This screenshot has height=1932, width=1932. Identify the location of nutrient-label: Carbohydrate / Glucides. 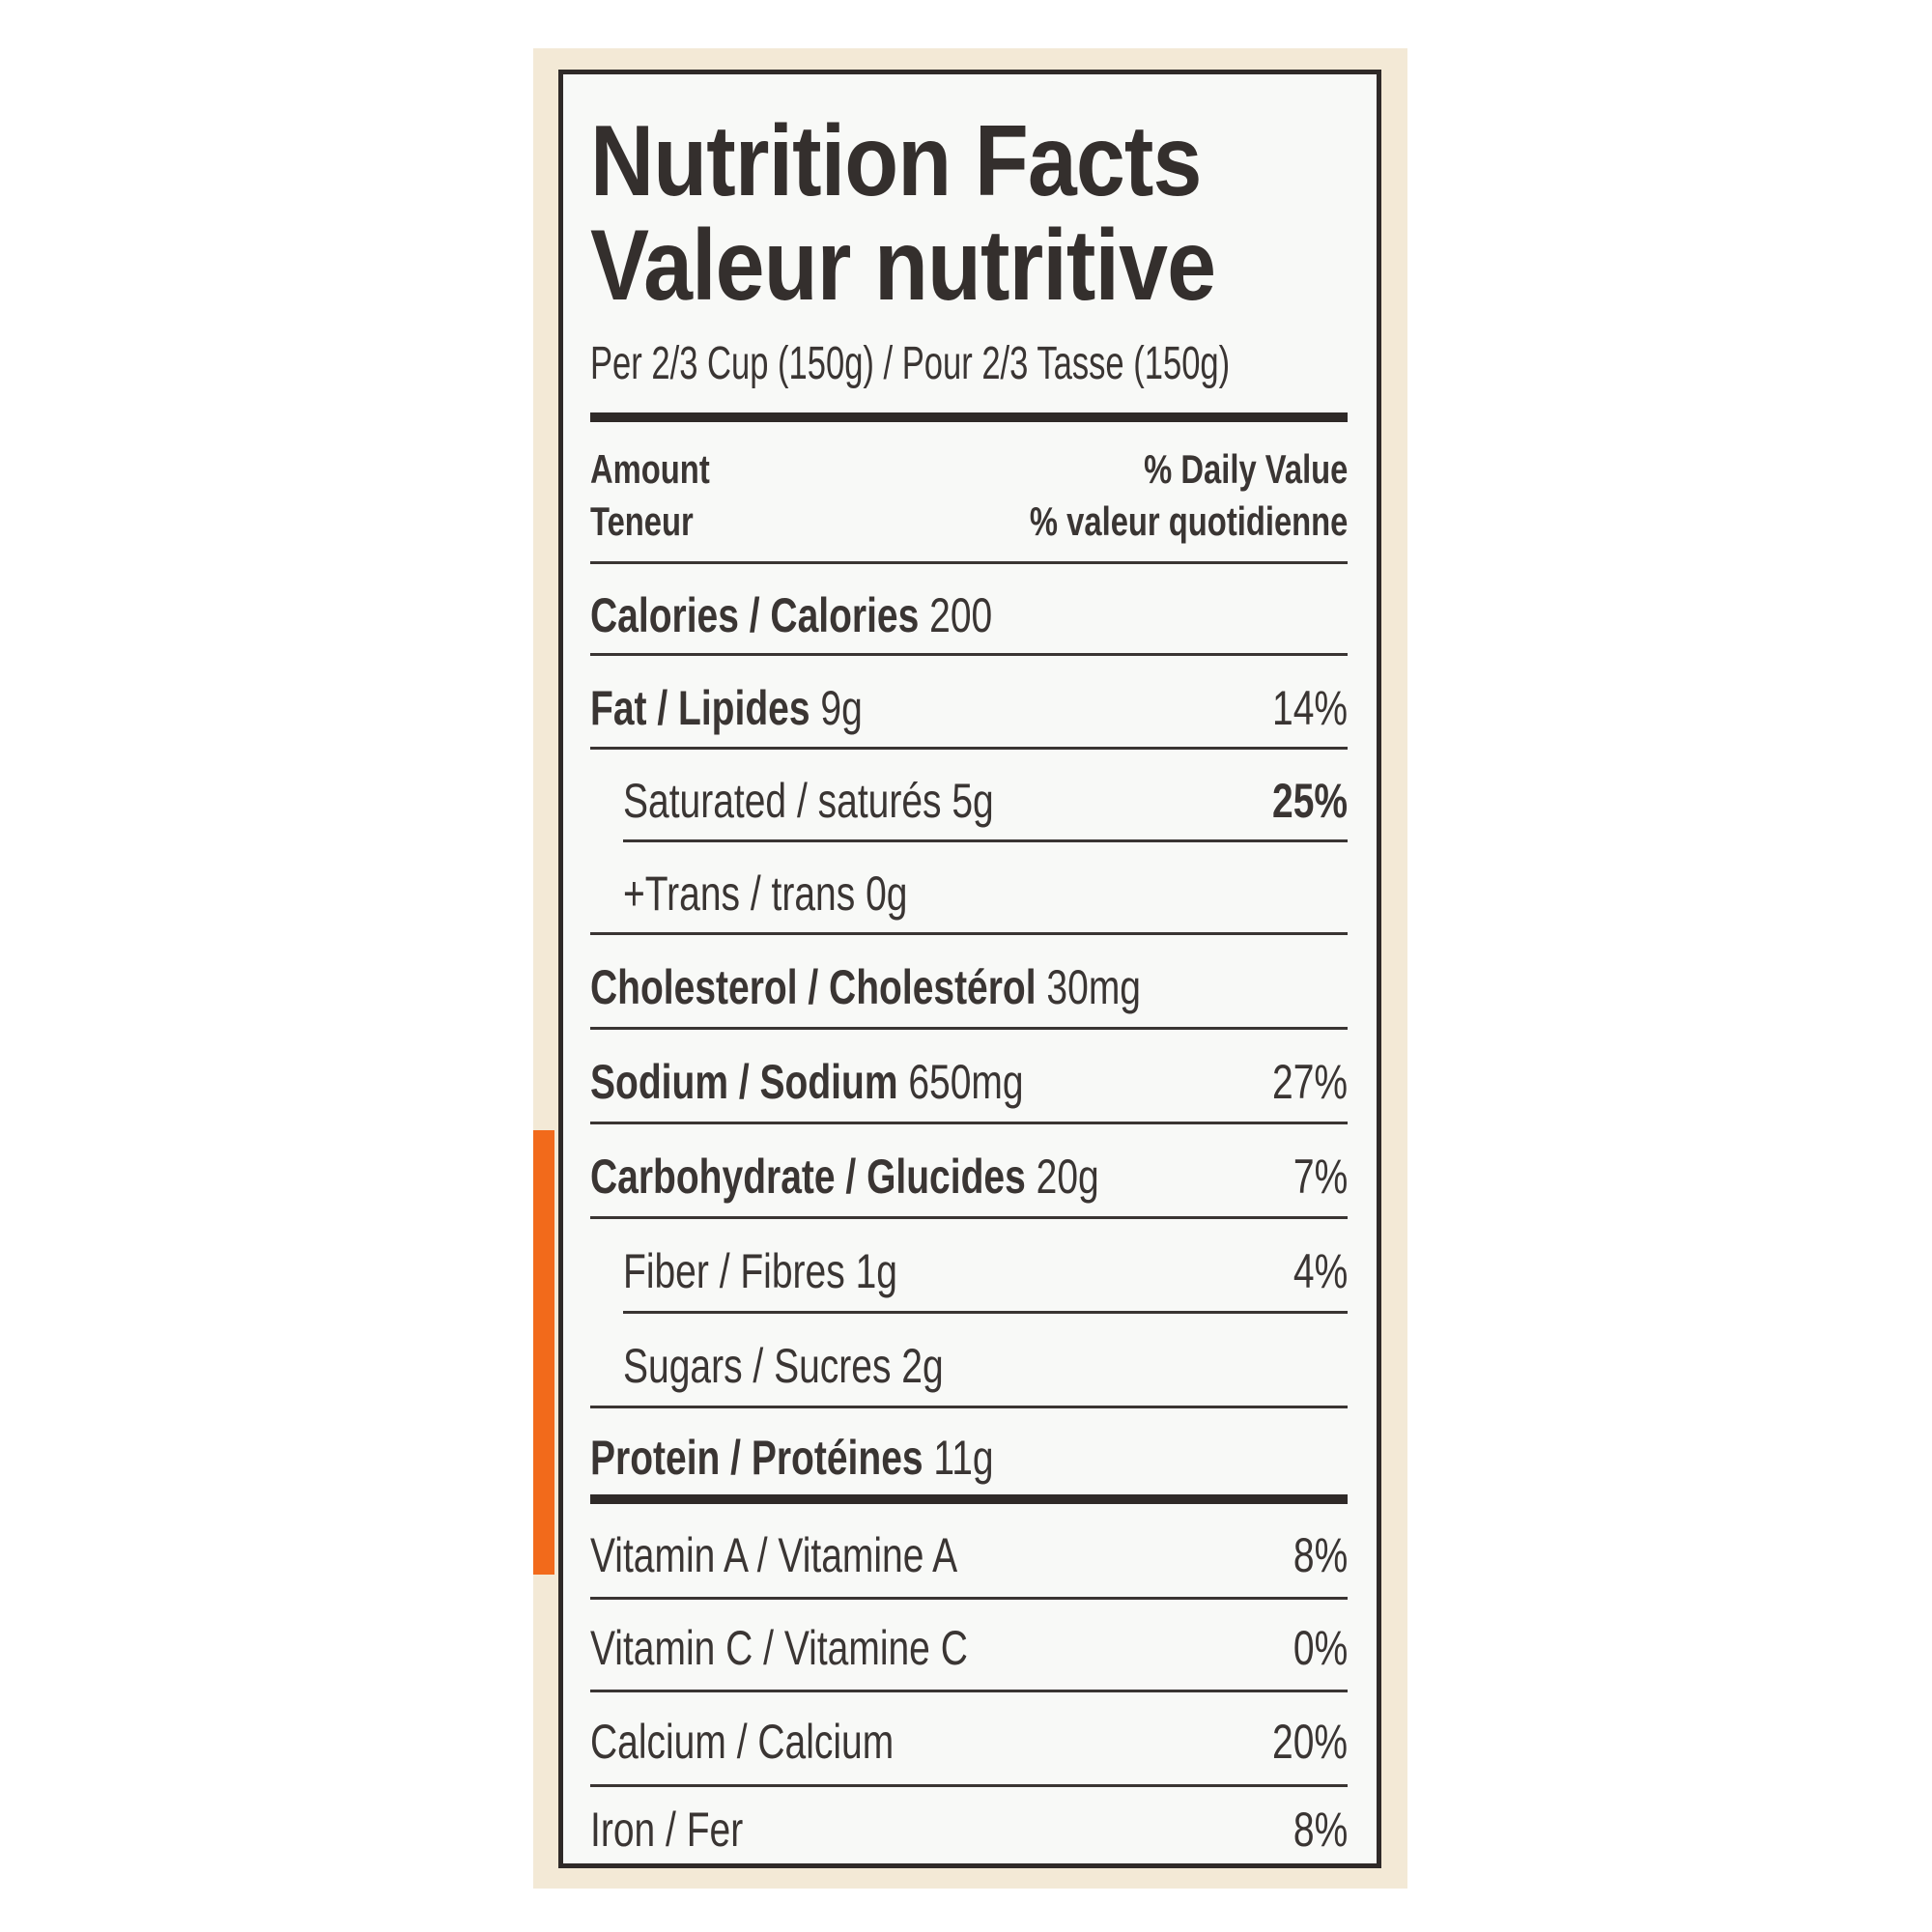
(808, 1177).